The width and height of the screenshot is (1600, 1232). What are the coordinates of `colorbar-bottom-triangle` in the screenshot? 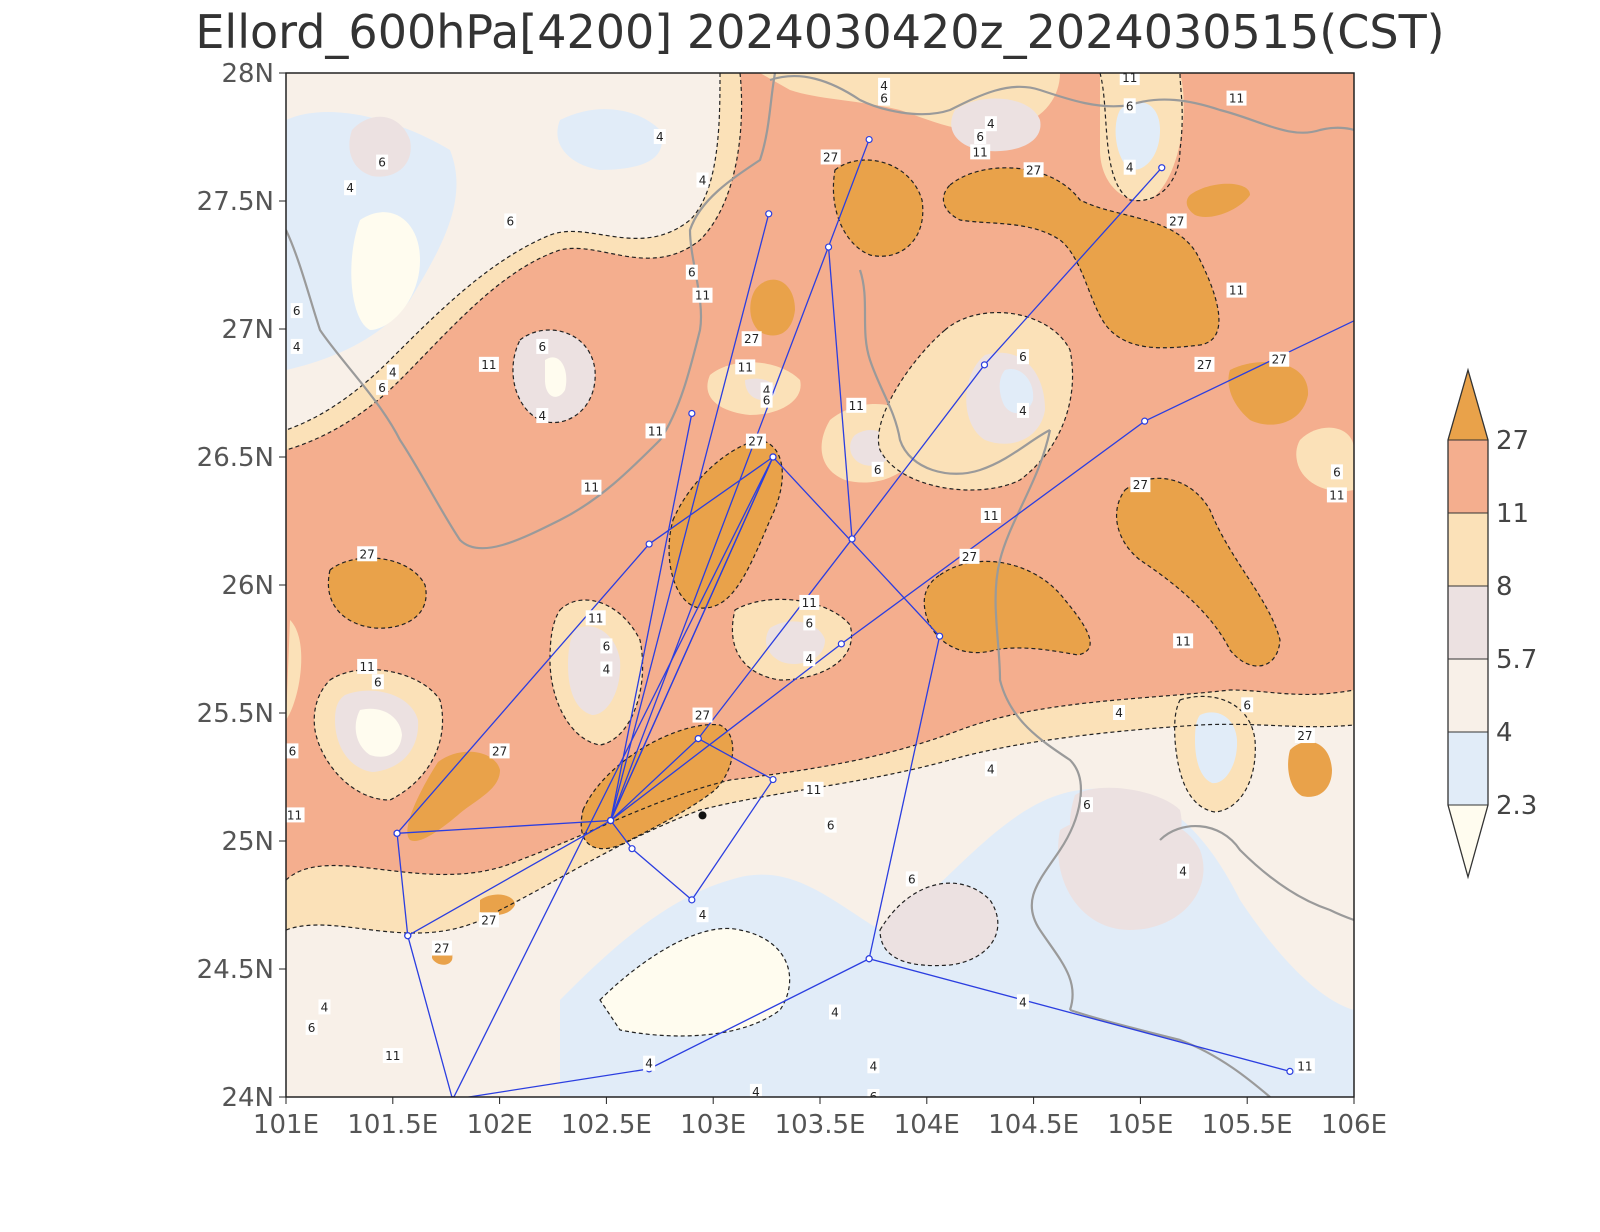 It's located at (1468, 841).